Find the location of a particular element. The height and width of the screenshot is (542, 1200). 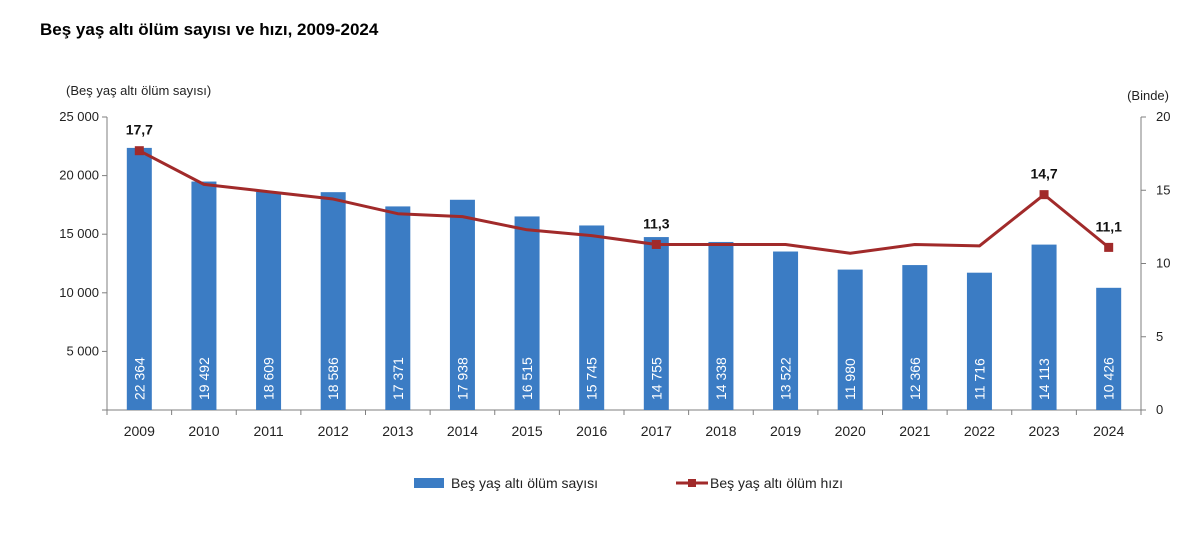

x-tick-label: 2020 is located at coordinates (850, 431).